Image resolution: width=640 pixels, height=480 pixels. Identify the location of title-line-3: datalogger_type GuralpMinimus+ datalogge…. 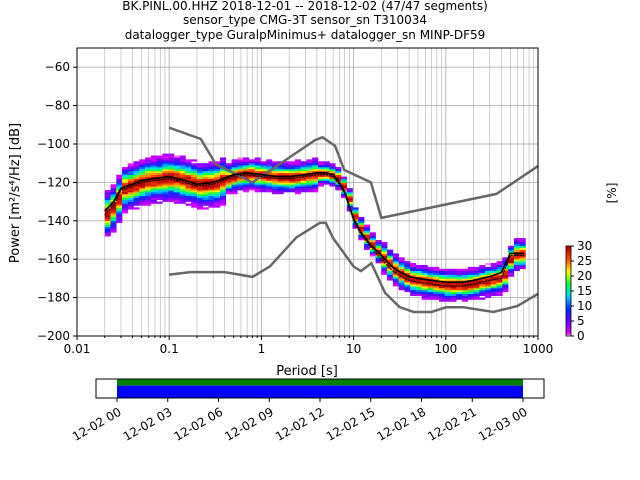
(305, 35).